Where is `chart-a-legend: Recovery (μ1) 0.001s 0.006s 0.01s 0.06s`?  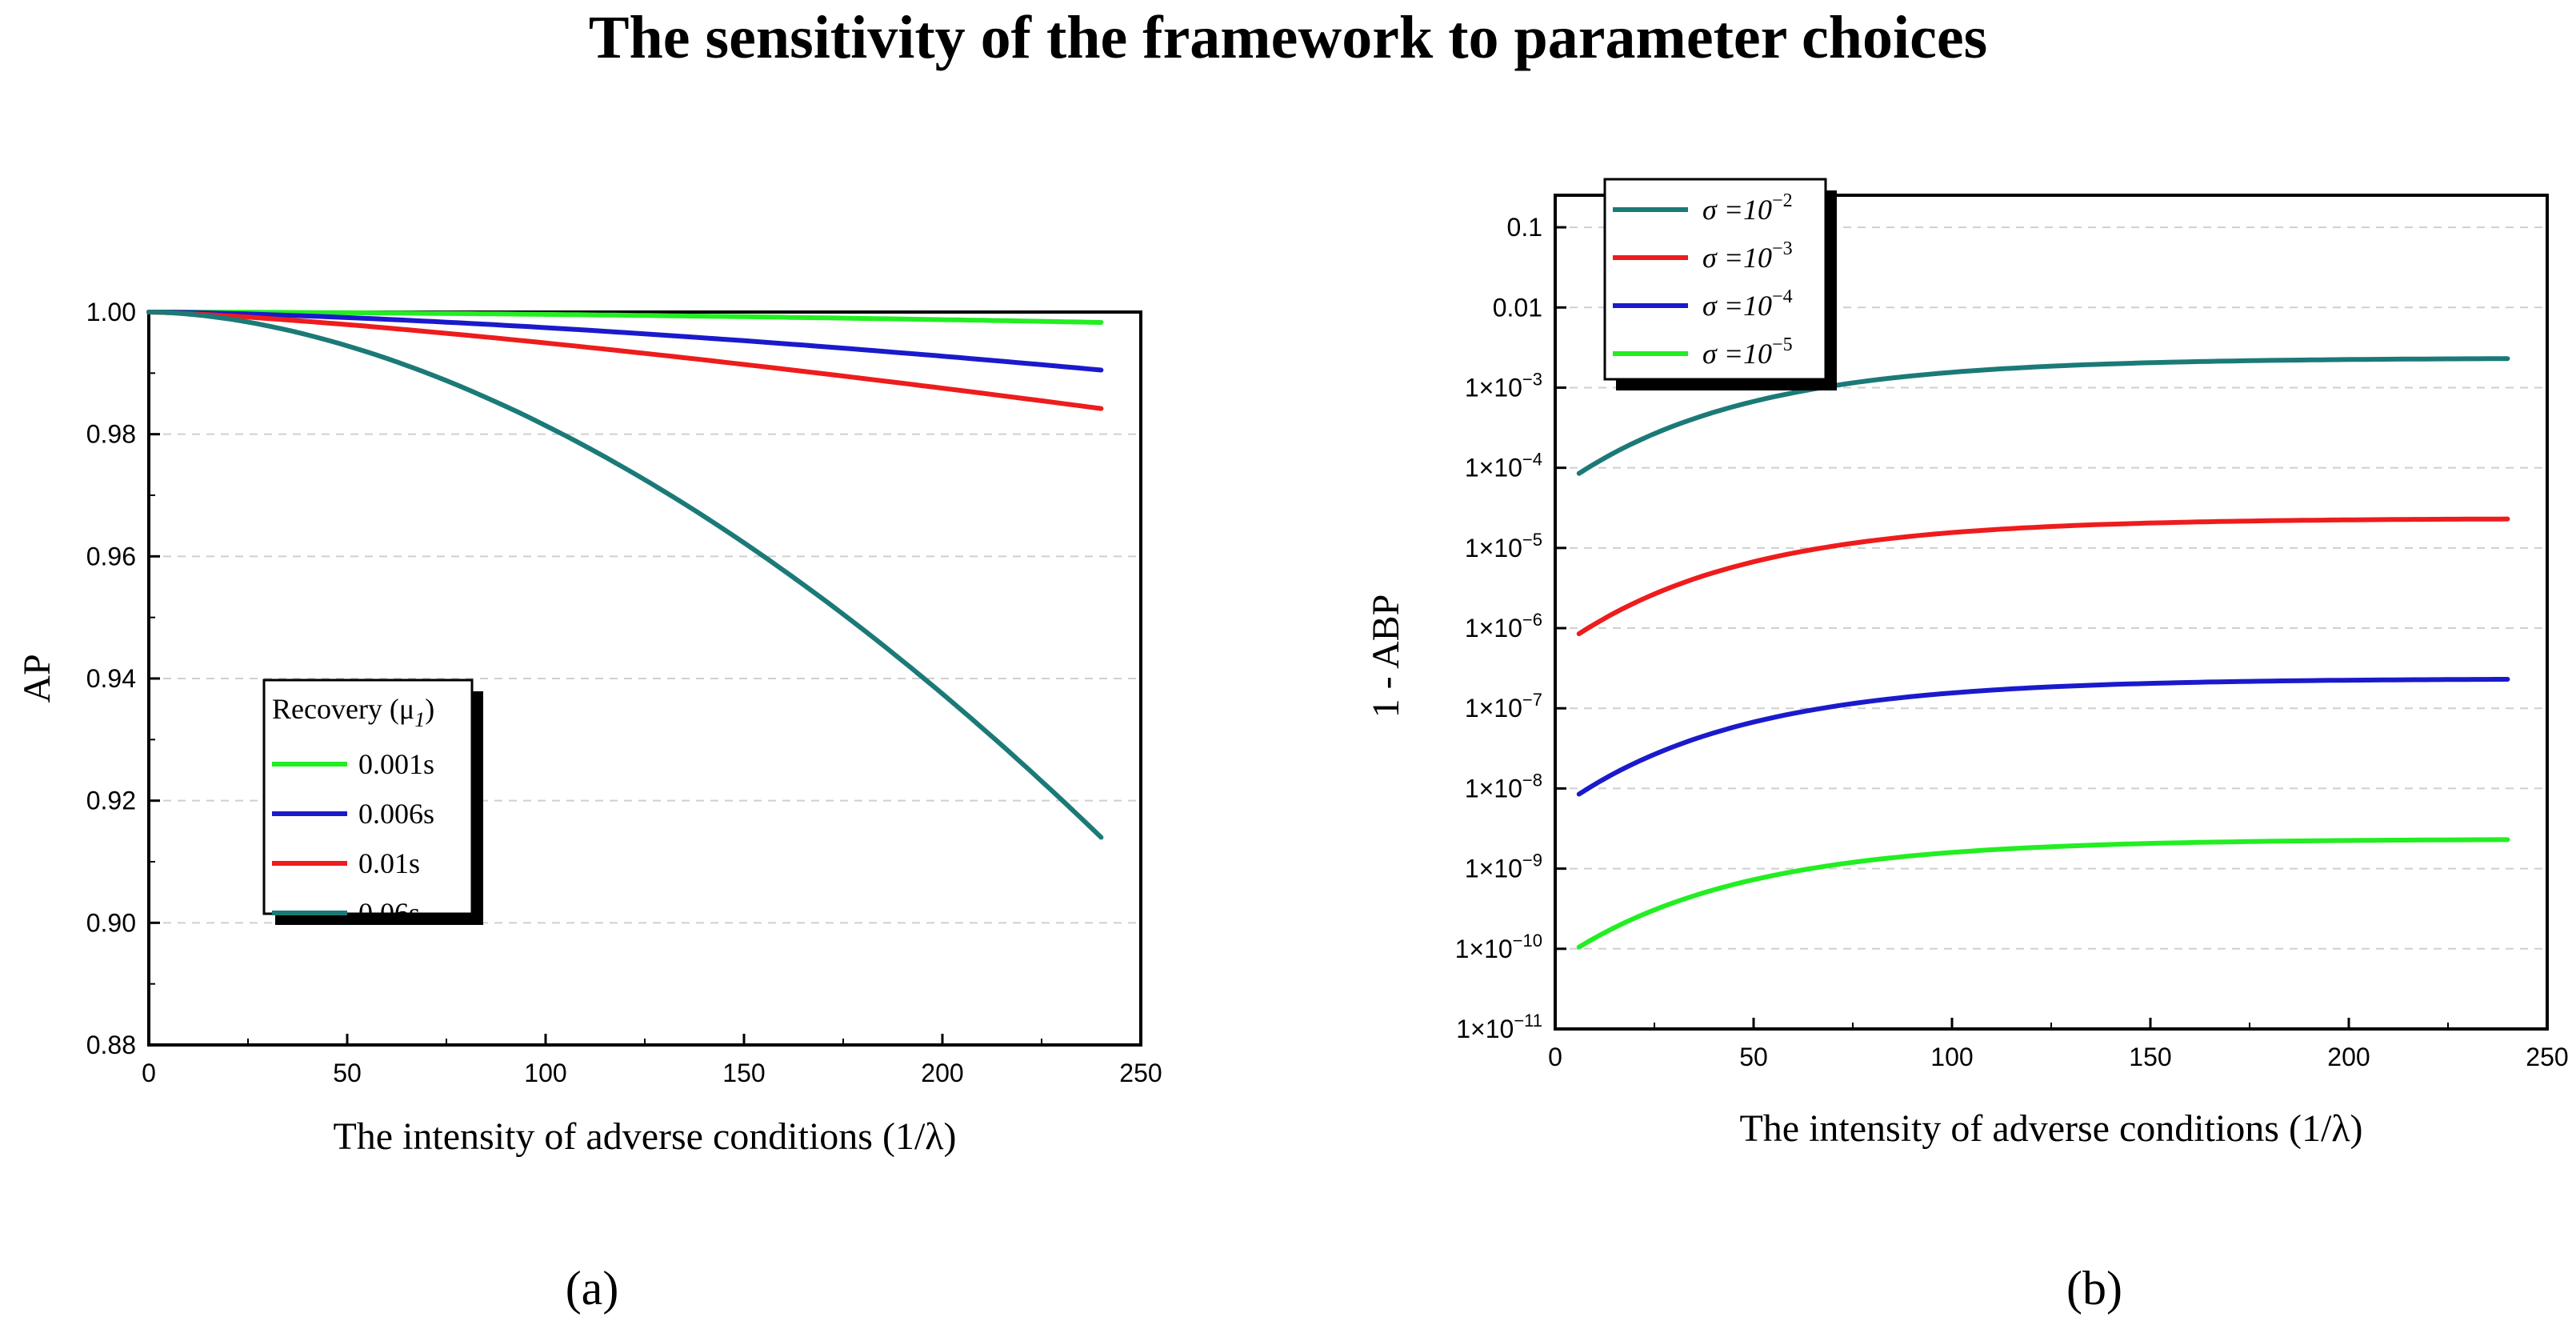
chart-a-legend: Recovery (μ1) 0.001s 0.006s 0.01s 0.06s is located at coordinates (372, 804).